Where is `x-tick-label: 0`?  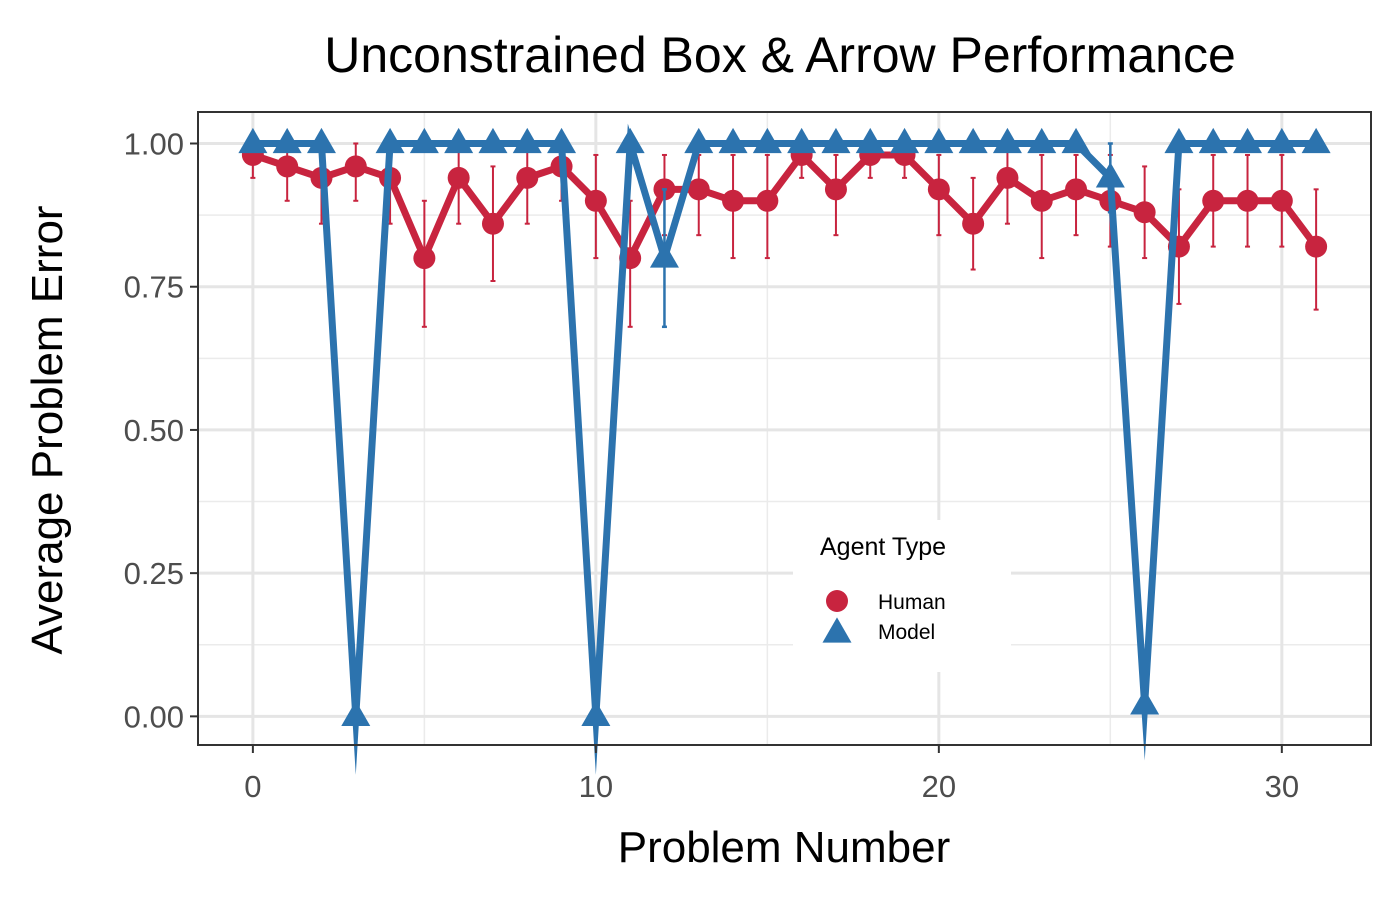 x-tick-label: 0 is located at coordinates (252, 786).